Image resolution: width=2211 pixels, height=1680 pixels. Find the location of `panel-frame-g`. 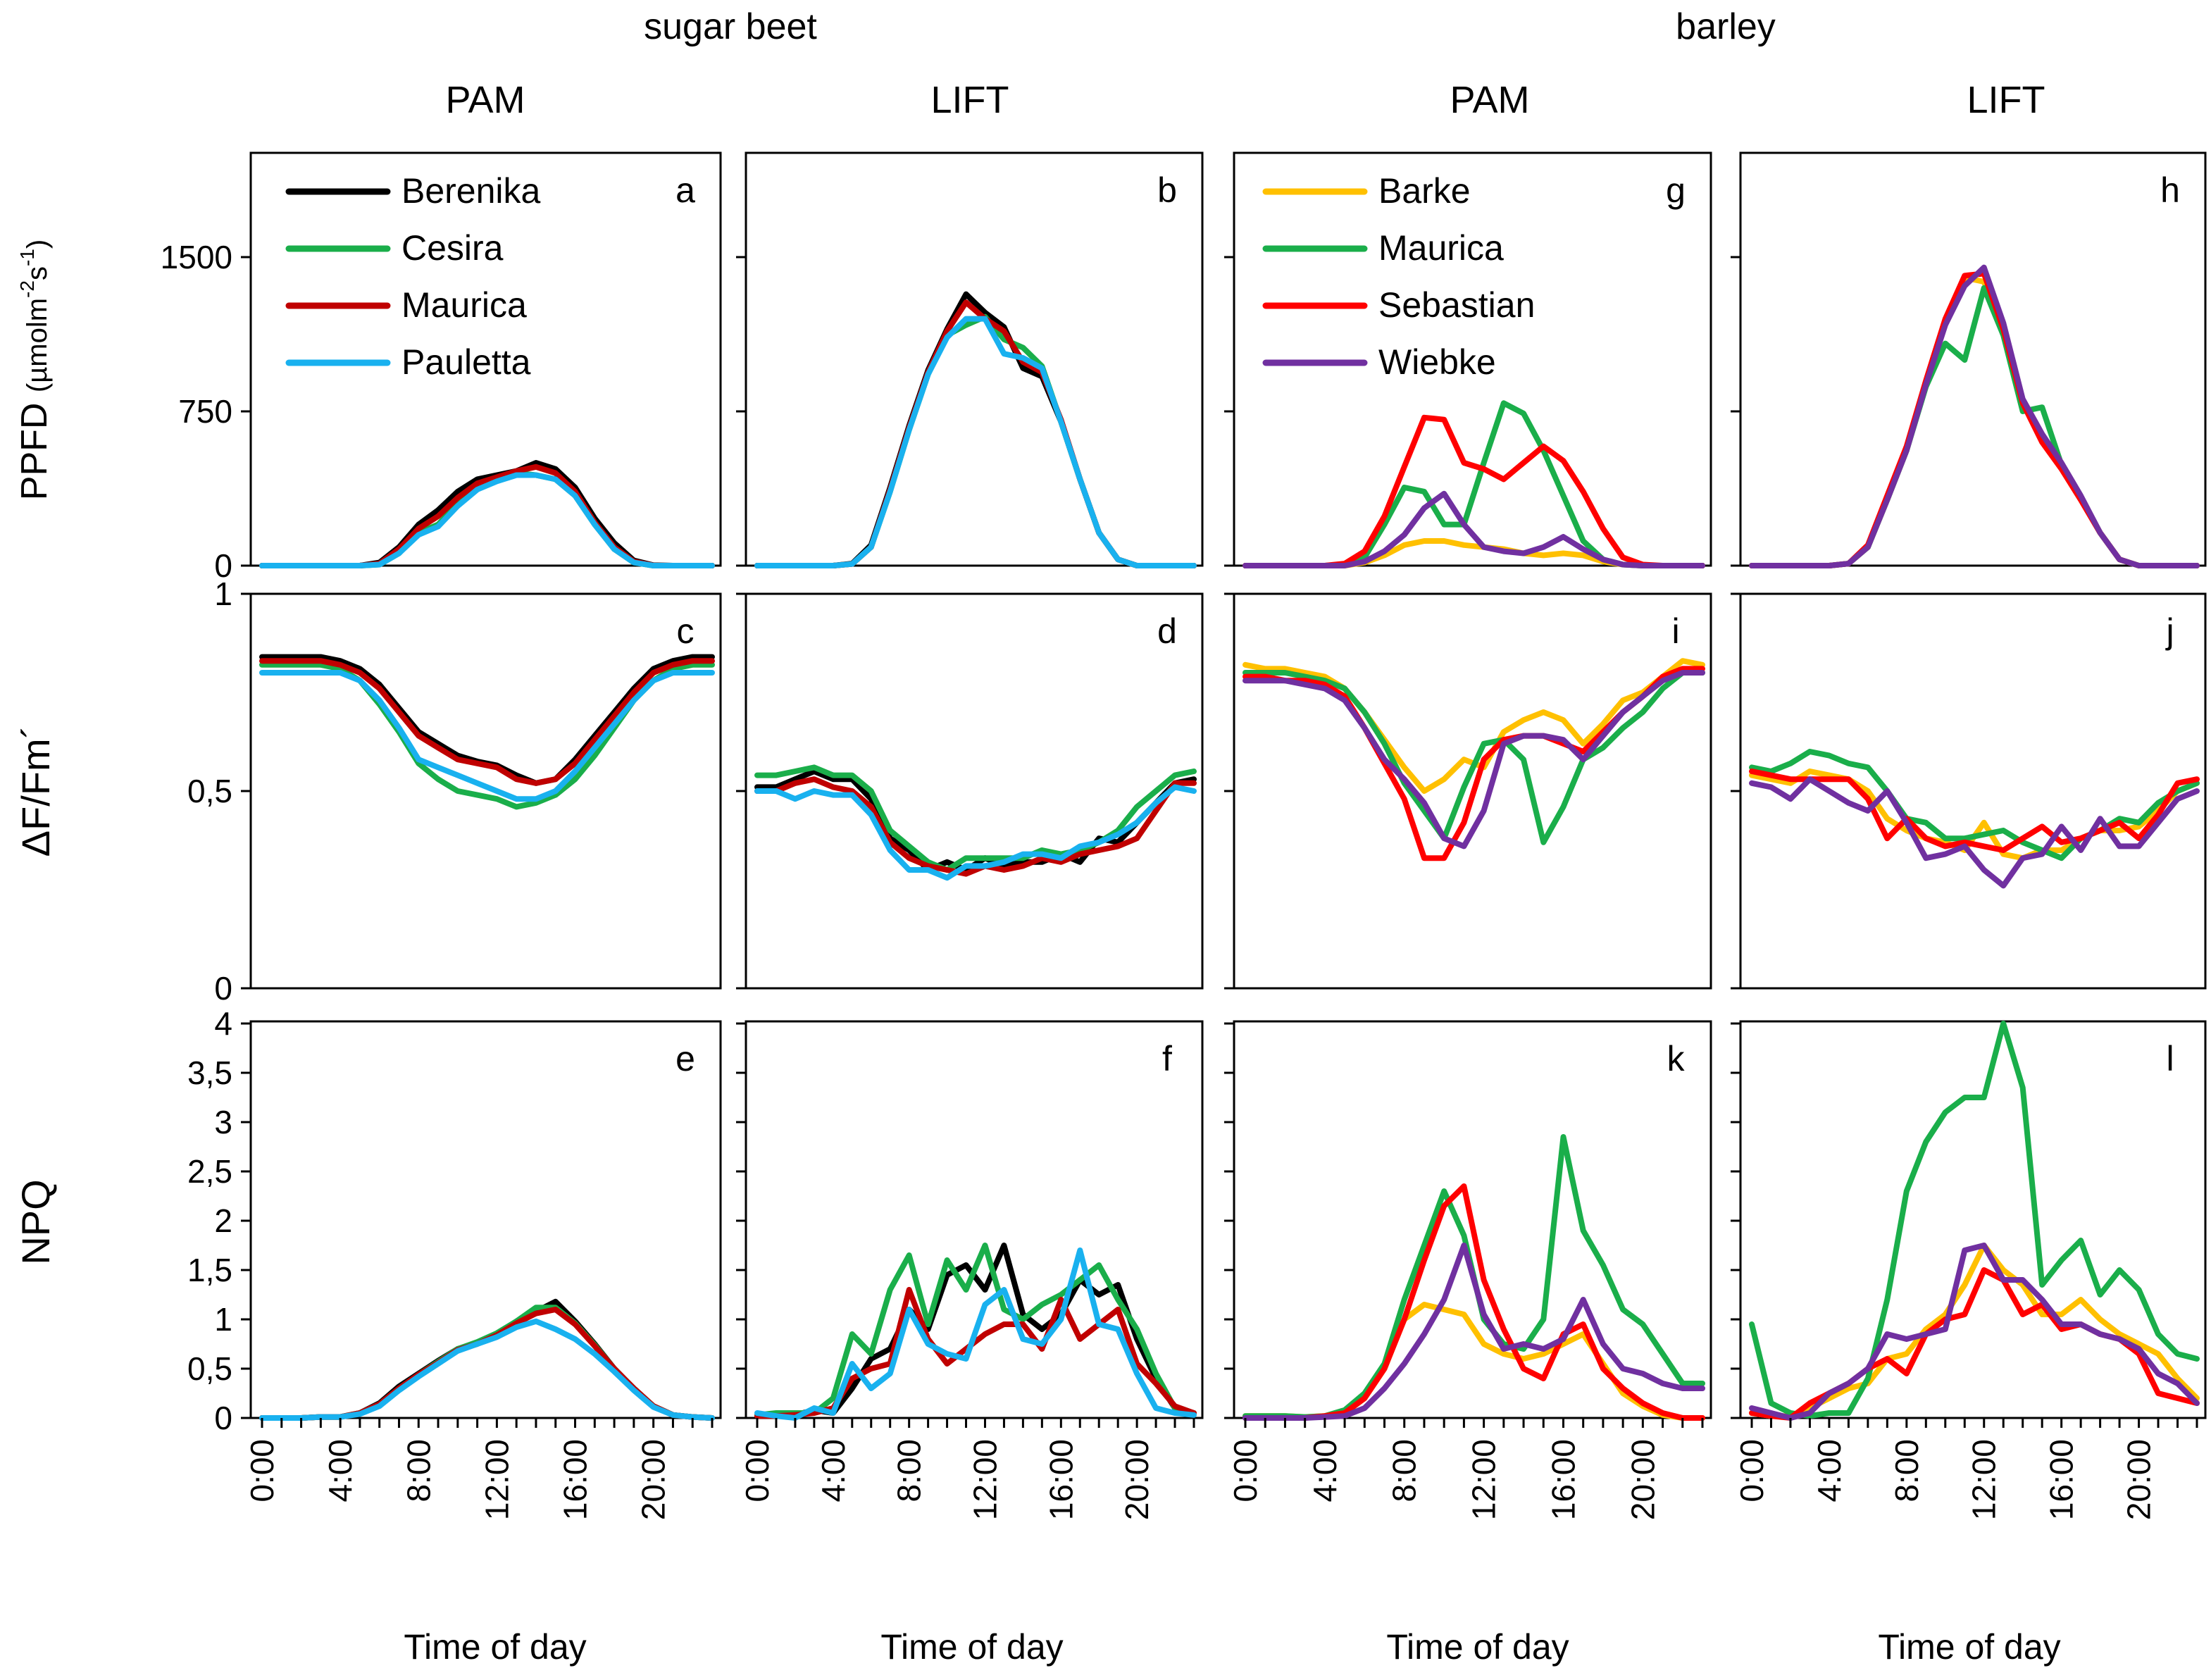

panel-frame-g is located at coordinates (1473, 359).